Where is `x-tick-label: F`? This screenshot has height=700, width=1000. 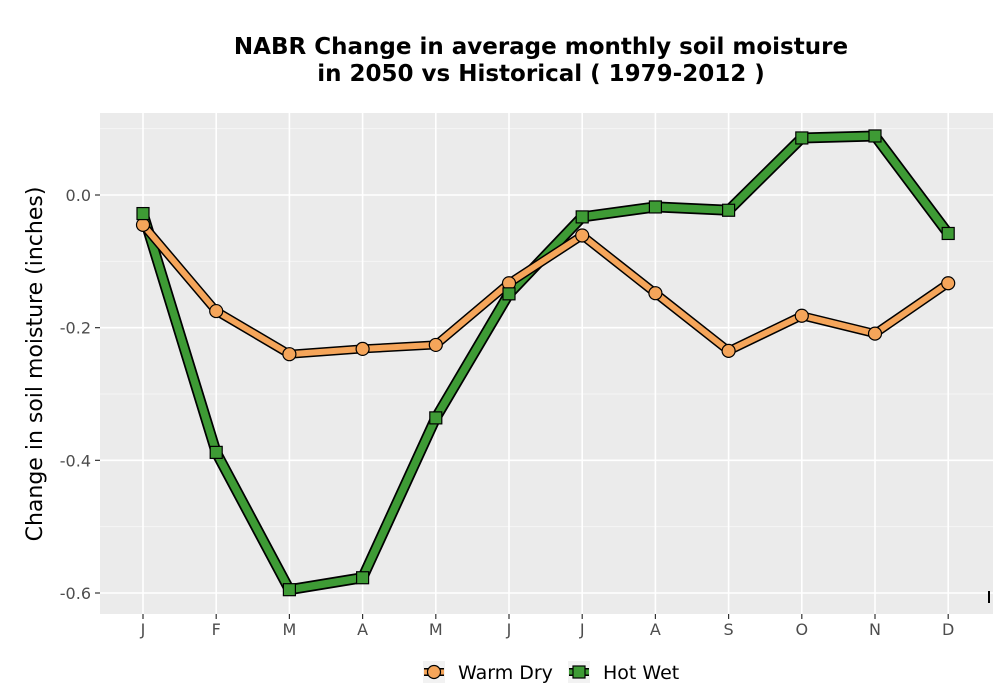
x-tick-label: F is located at coordinates (216, 629).